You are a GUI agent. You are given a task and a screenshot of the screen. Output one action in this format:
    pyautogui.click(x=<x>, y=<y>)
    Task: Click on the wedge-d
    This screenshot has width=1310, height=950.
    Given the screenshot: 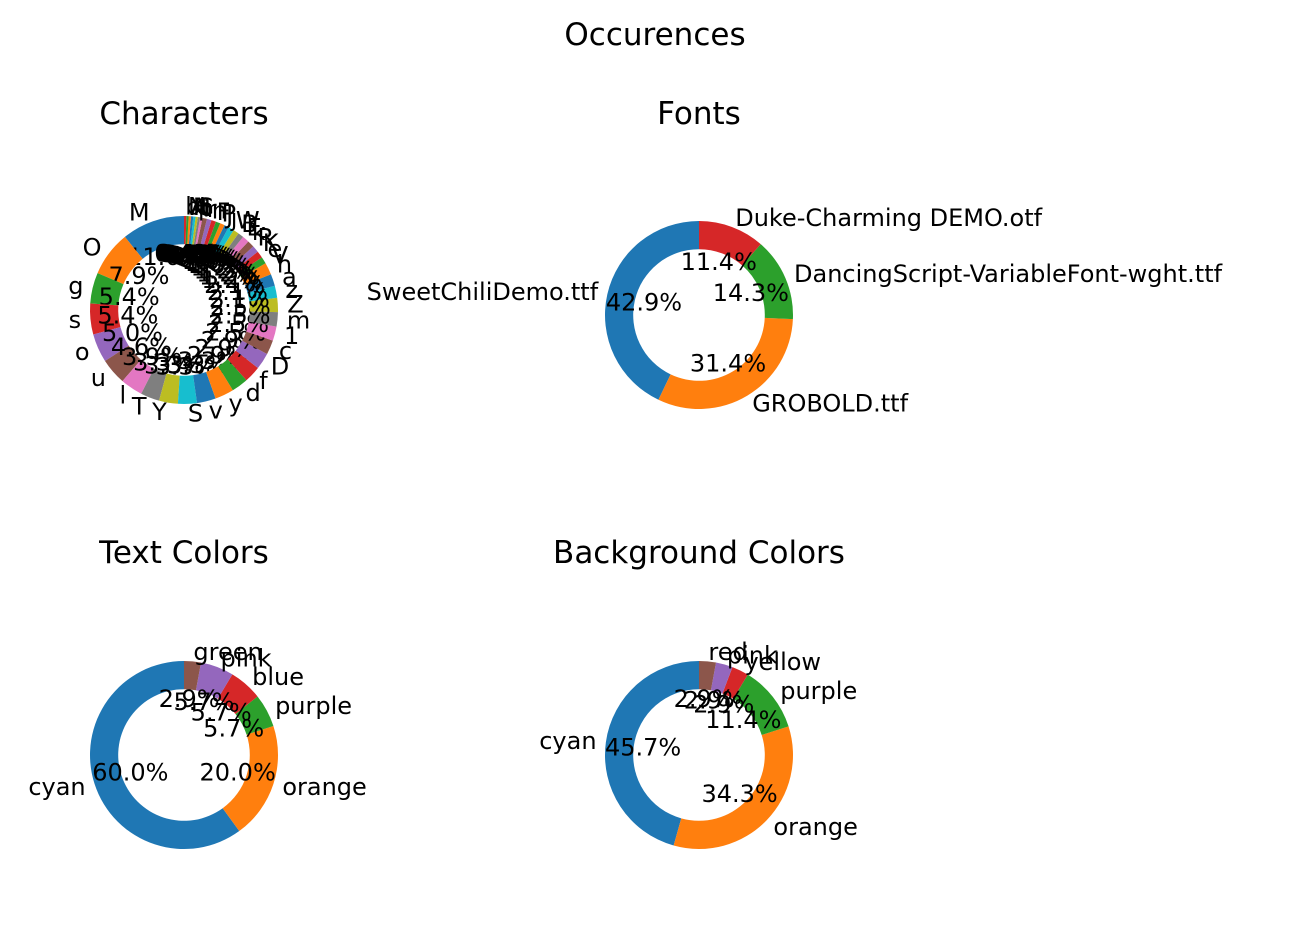 What is the action you would take?
    pyautogui.click(x=251, y=354)
    